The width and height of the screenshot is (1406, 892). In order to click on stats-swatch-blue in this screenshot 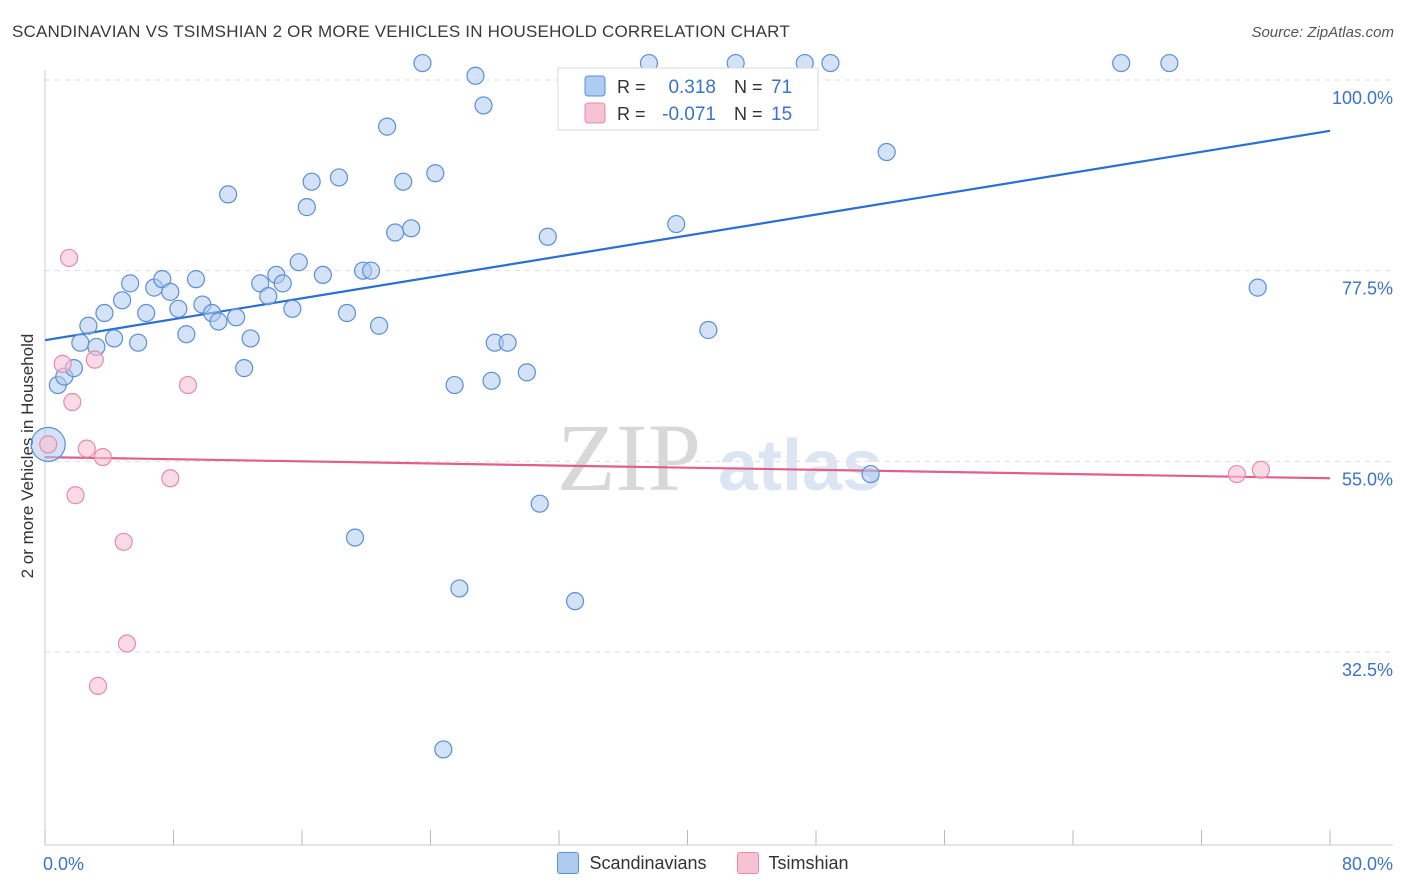, I will do `click(595, 86)`.